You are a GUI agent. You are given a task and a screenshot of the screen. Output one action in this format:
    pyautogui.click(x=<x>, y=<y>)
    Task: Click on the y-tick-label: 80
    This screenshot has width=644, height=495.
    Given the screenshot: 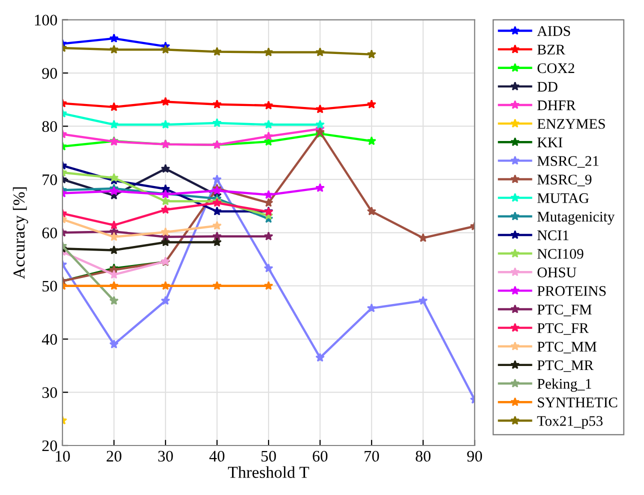 What is the action you would take?
    pyautogui.click(x=49, y=126)
    